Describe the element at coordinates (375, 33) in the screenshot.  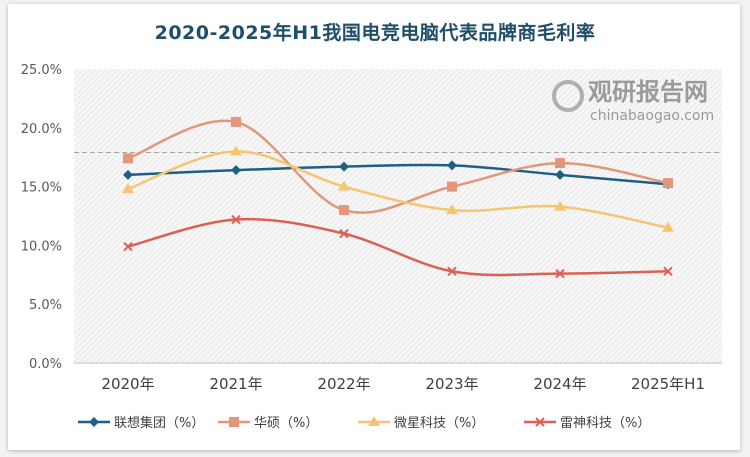
I see `chart-title: 2020-2025年H1我国电竞电脑代表品牌商毛利率` at that location.